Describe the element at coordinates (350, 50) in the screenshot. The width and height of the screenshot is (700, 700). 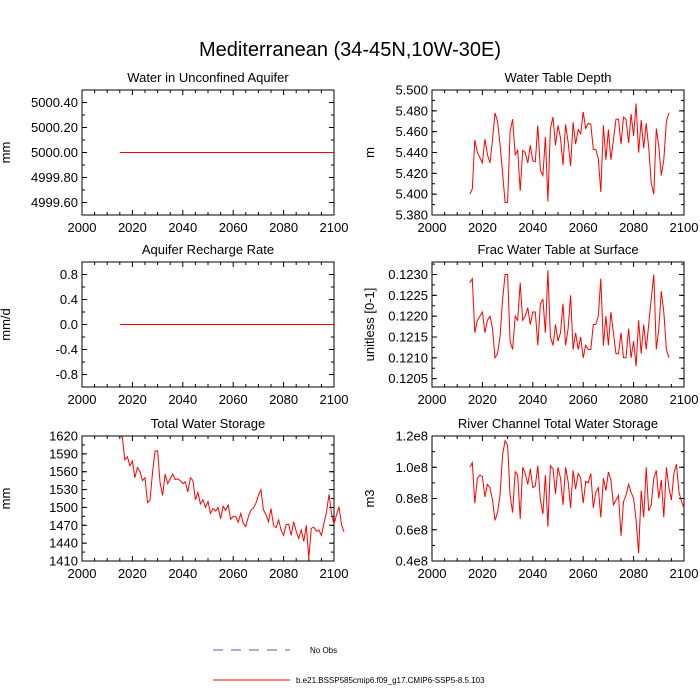
I see `figure-title: Mediterranean (34-45N,10W-30E)` at that location.